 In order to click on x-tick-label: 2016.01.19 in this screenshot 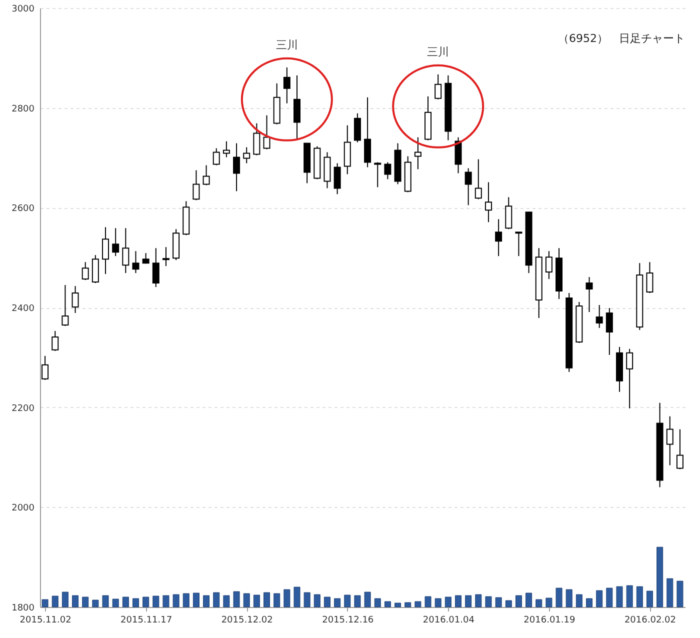, I will do `click(550, 621)`.